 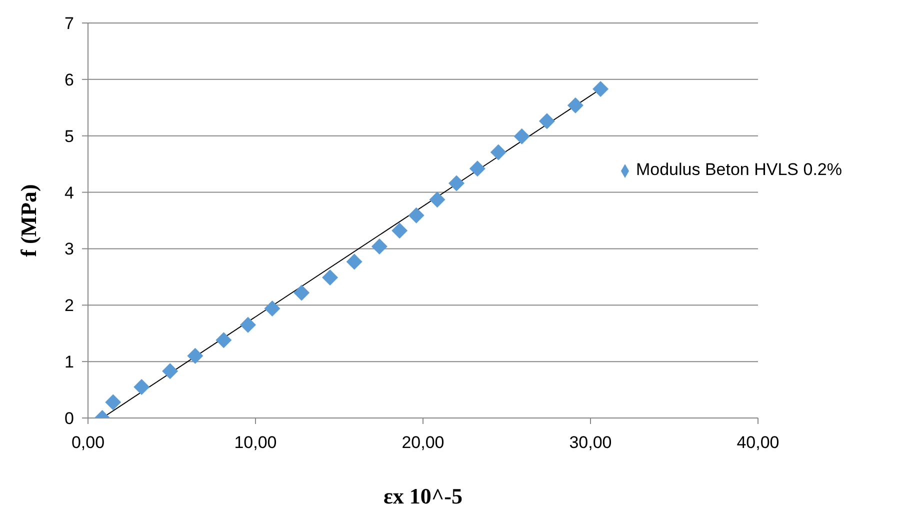 I want to click on y-tick-label: 1, so click(x=69, y=362).